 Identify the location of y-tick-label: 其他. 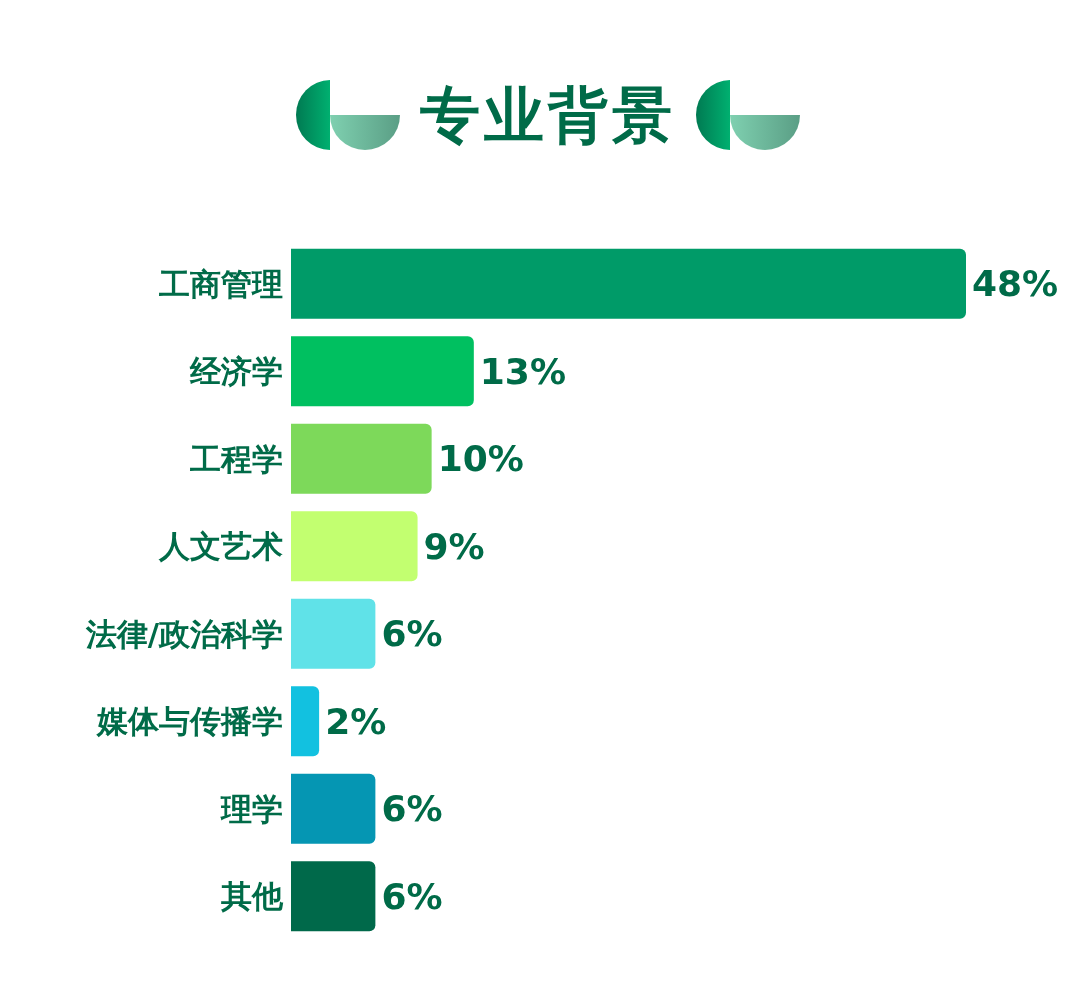
(252, 896).